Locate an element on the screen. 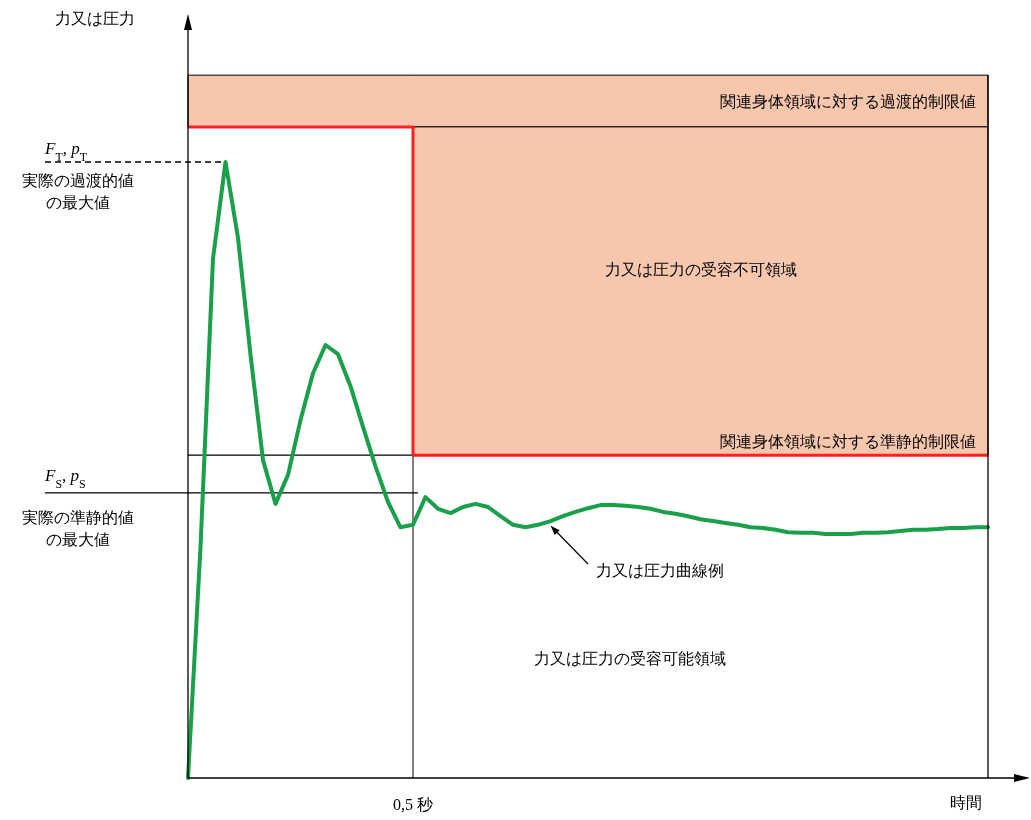 The height and width of the screenshot is (820, 1031). ref-line-label: 関連身体領域に対する準静的制限値 is located at coordinates (848, 442).